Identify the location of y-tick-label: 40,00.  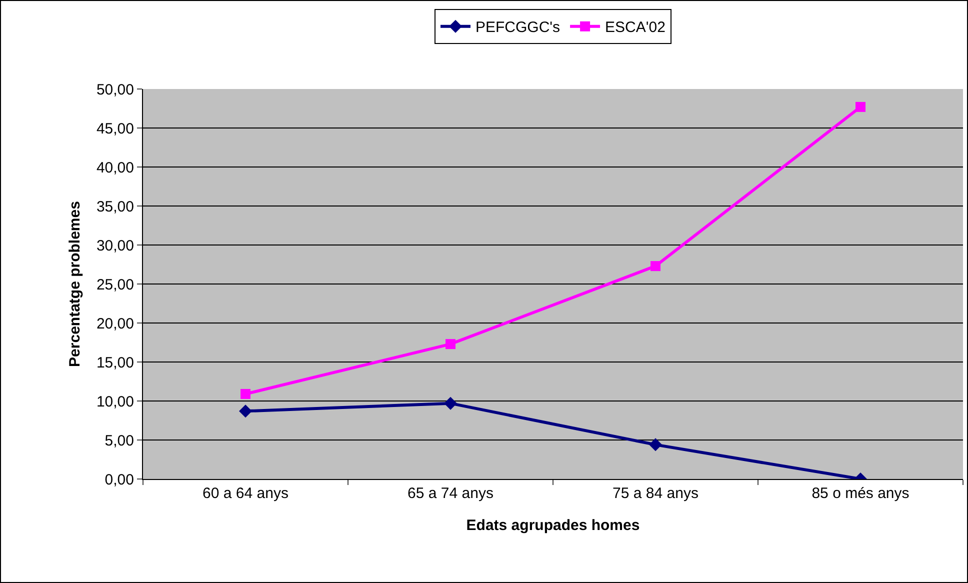
(115, 167).